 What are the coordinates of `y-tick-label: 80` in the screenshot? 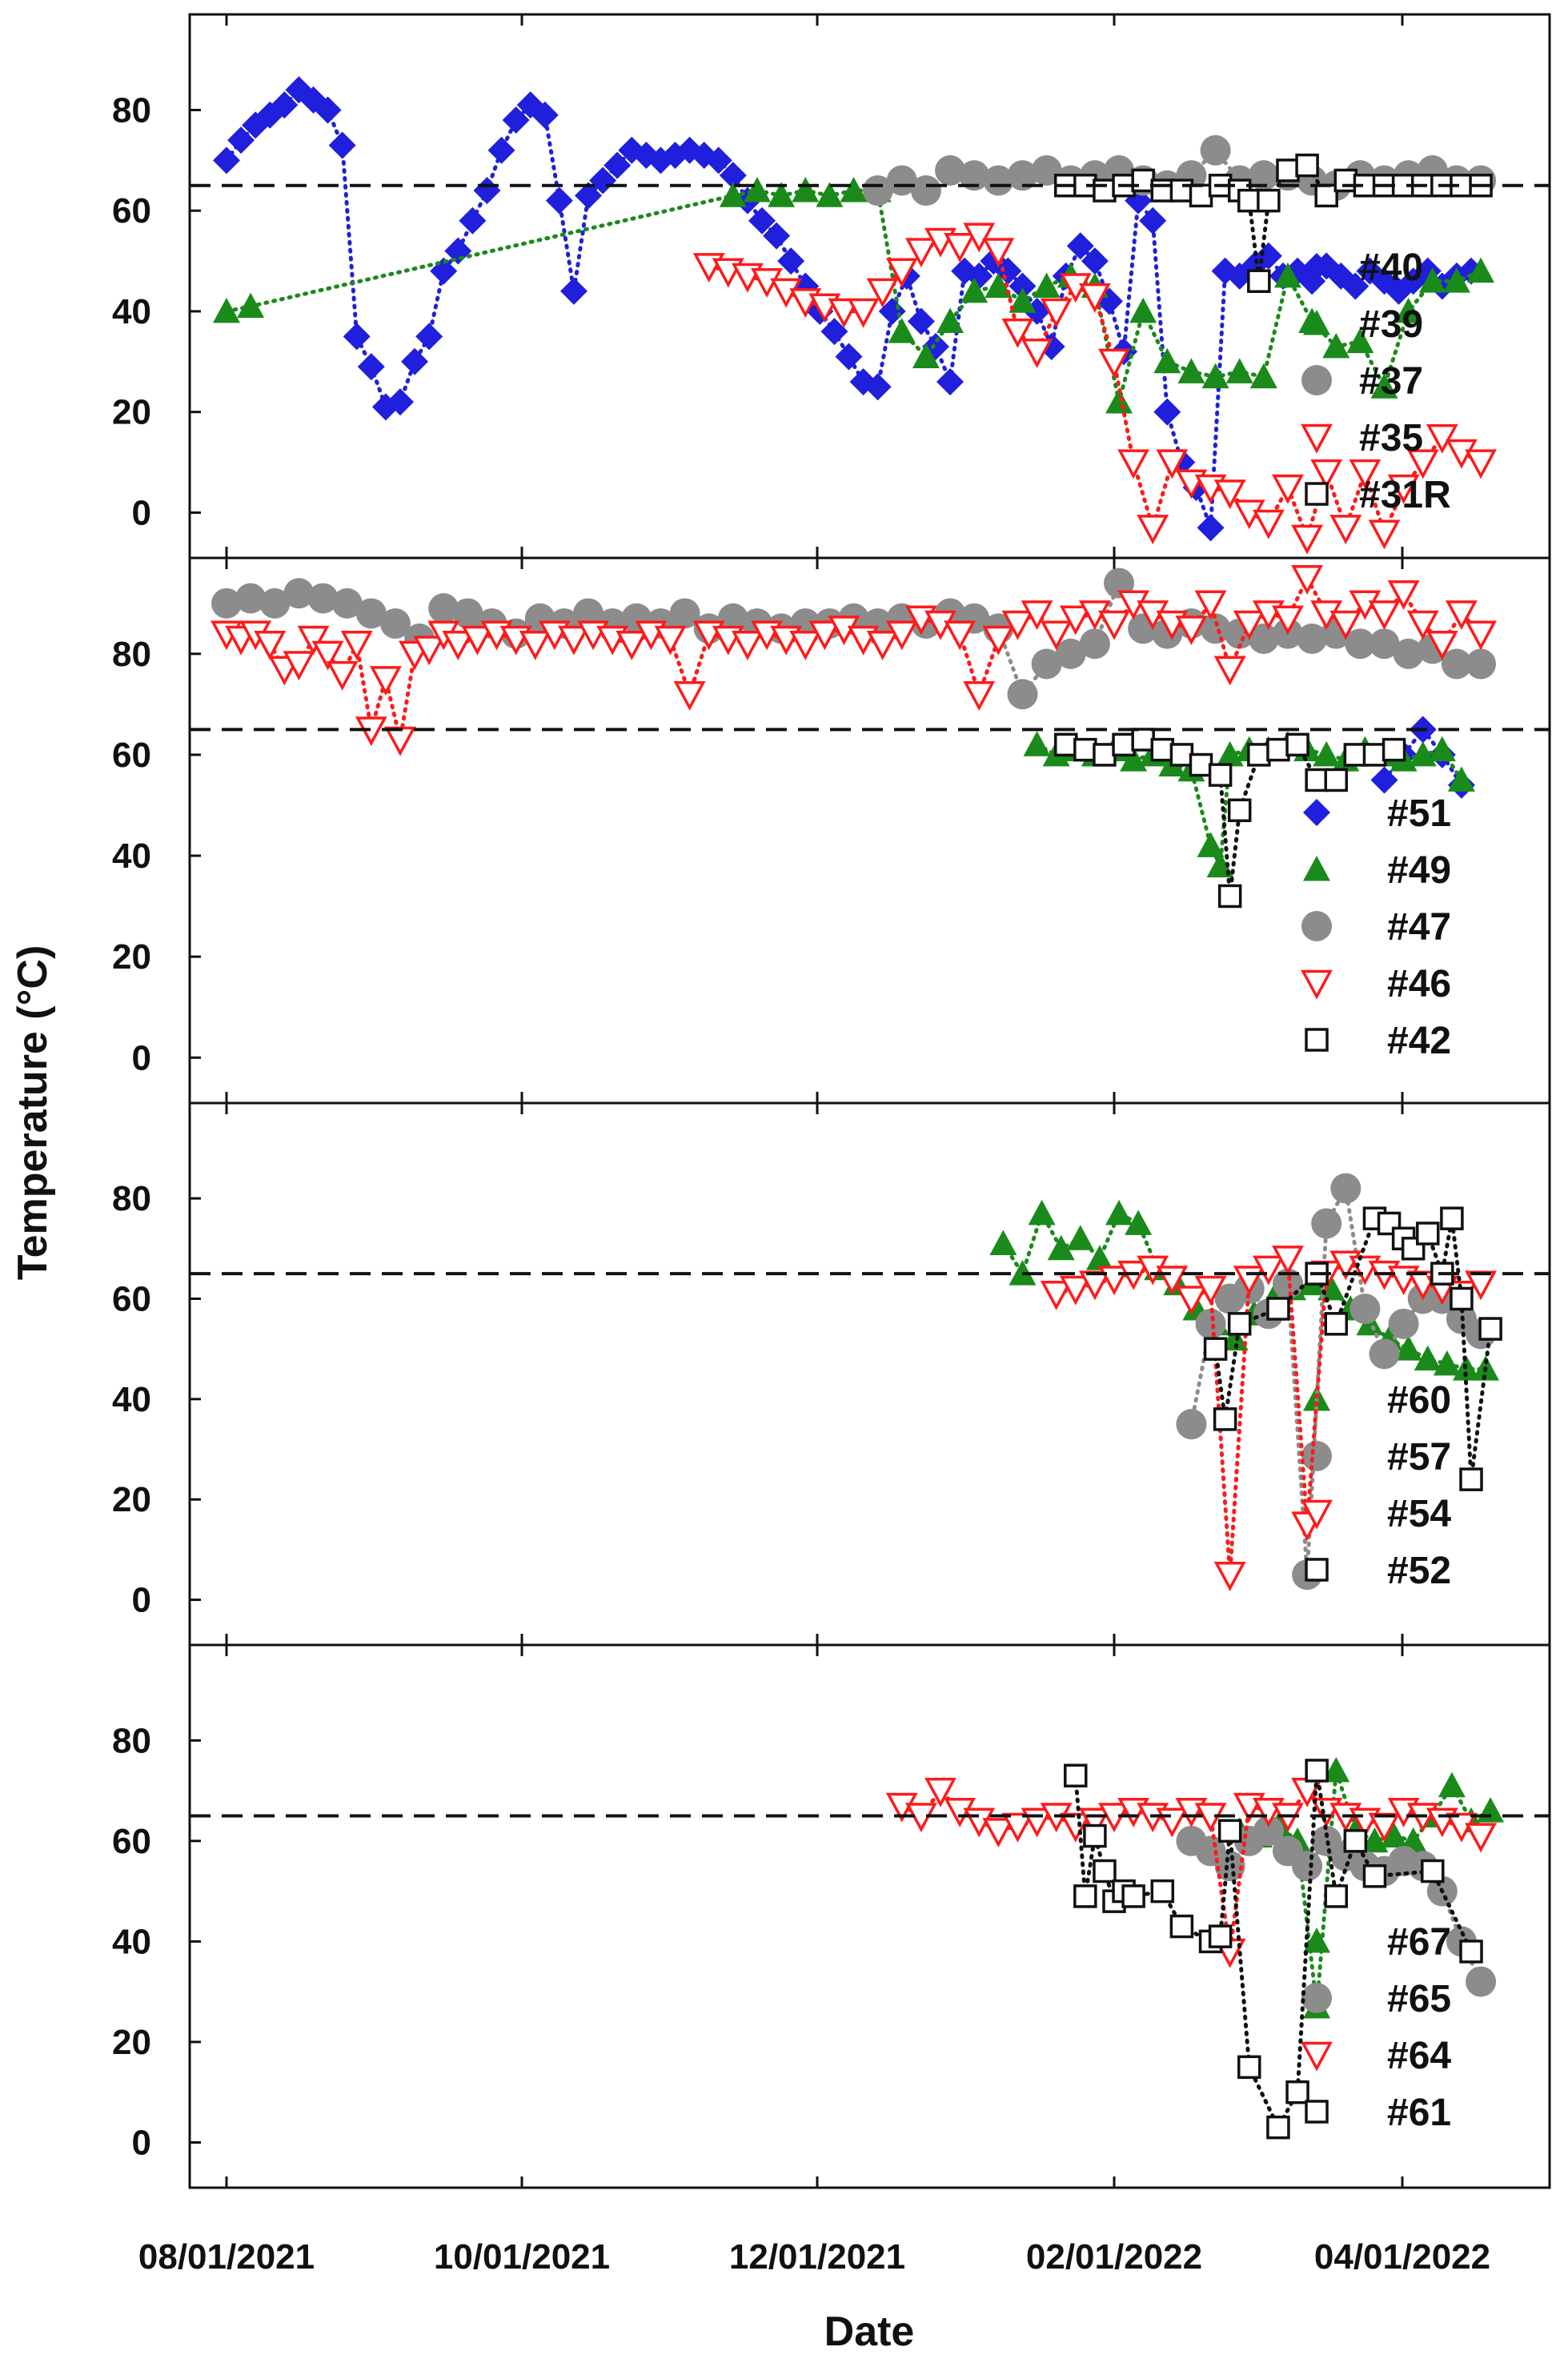 It's located at (131, 1198).